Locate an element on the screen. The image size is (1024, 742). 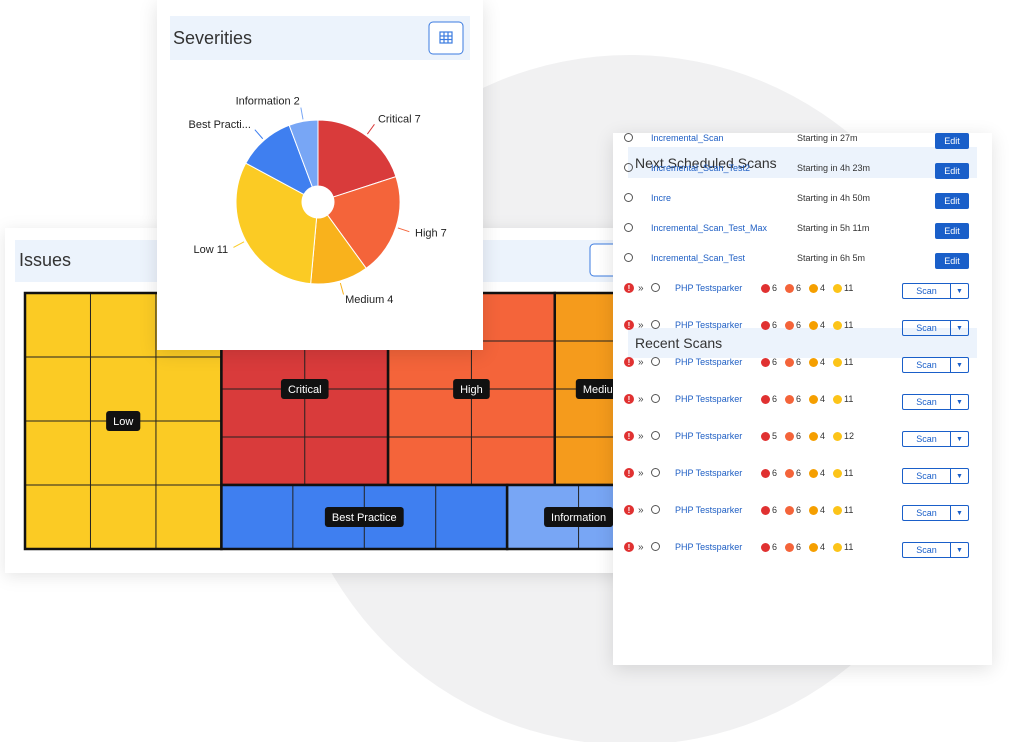
tile-label-bg is located at coordinates (471, 389).